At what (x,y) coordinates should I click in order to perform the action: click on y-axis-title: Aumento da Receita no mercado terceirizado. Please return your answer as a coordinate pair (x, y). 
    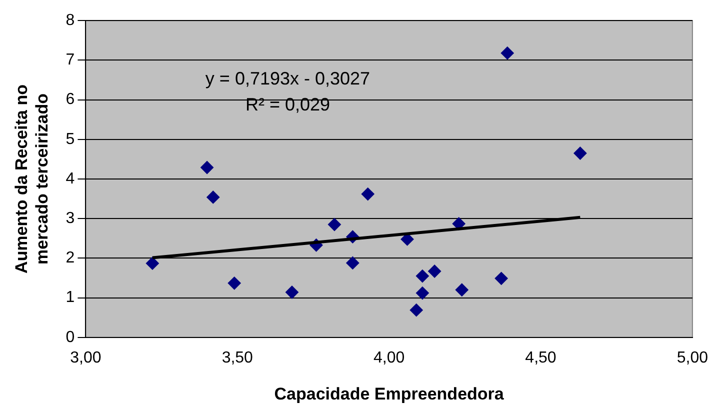
    Looking at the image, I should click on (32, 179).